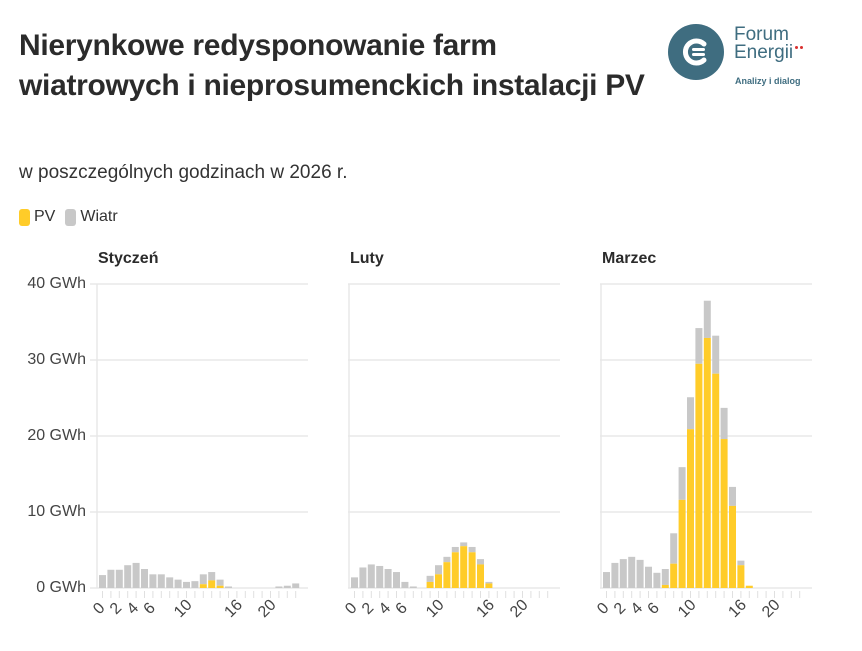 The image size is (862, 651). Describe the element at coordinates (56, 435) in the screenshot. I see `y-tick-20: 20 GWh` at that location.